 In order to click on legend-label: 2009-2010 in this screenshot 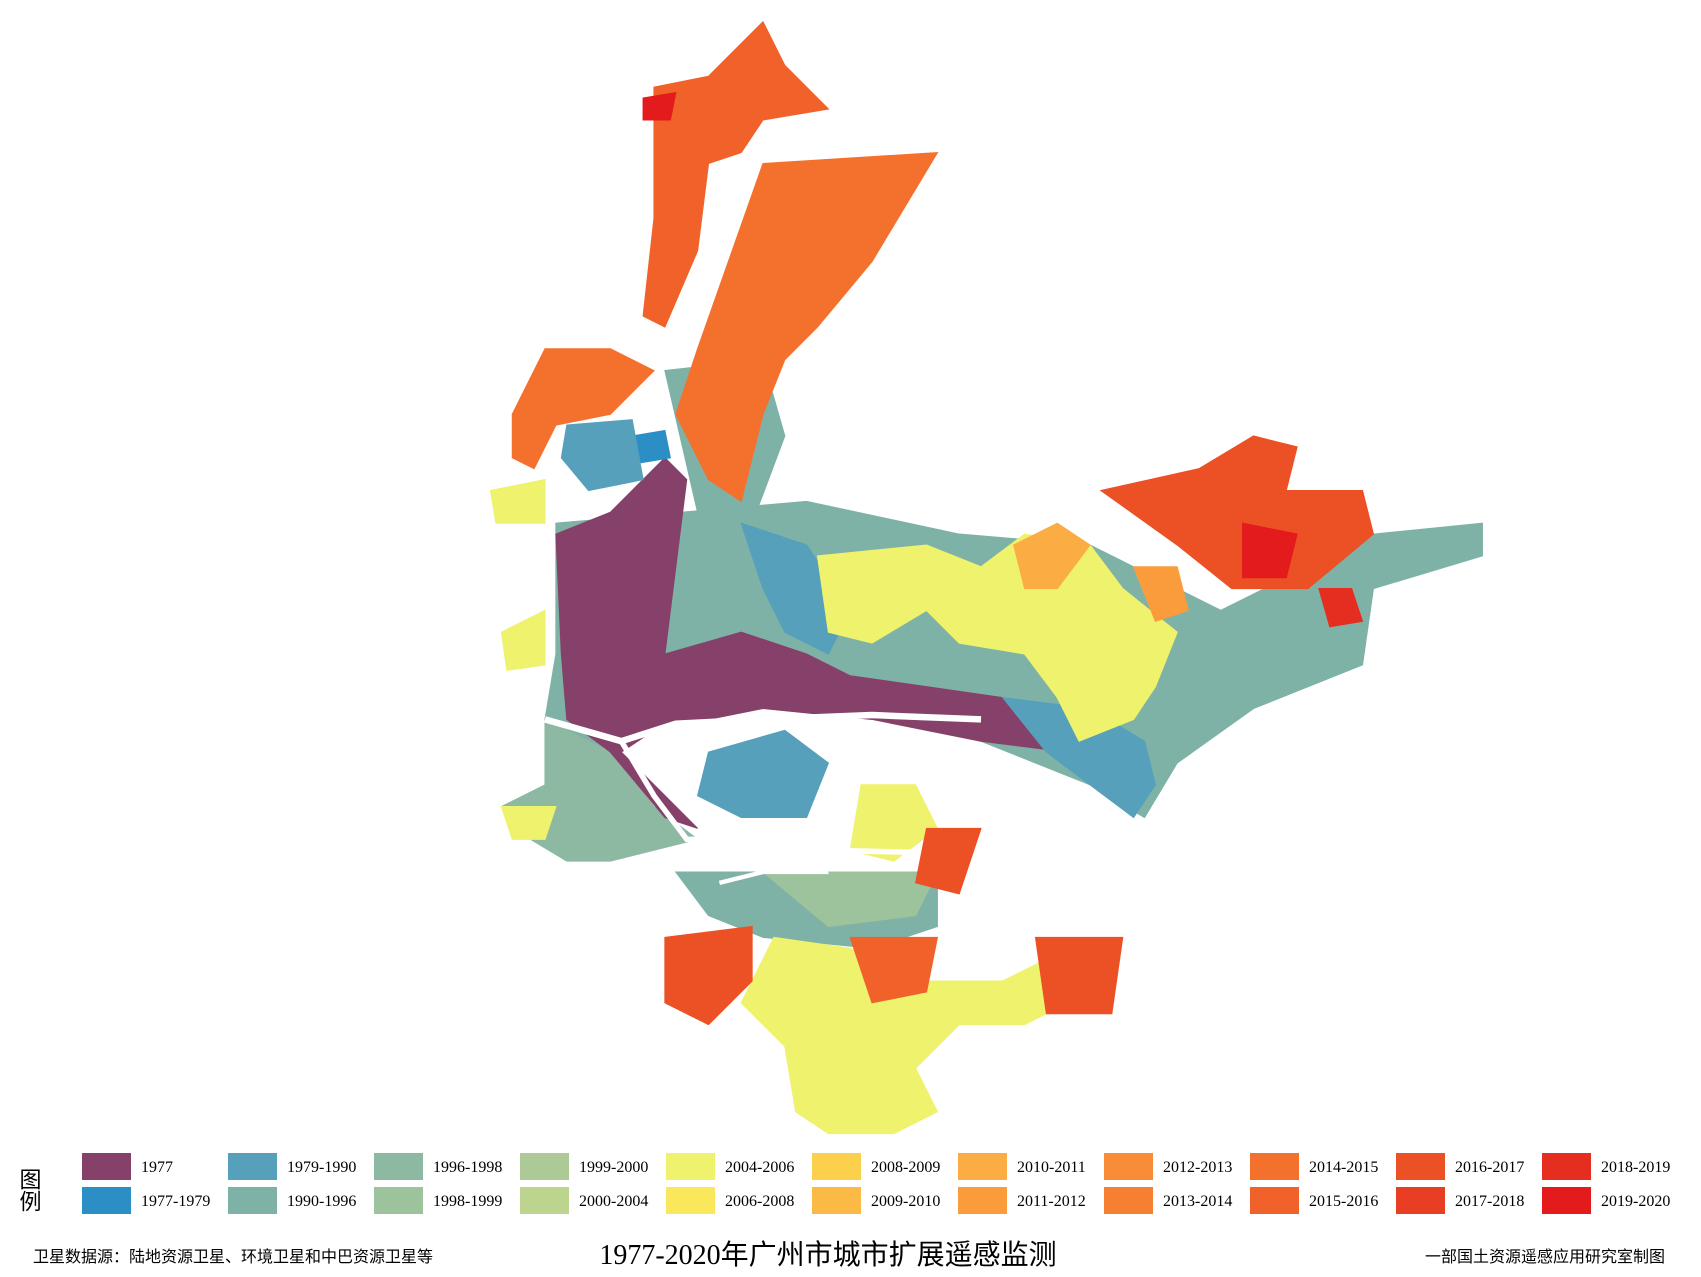, I will do `click(905, 1201)`.